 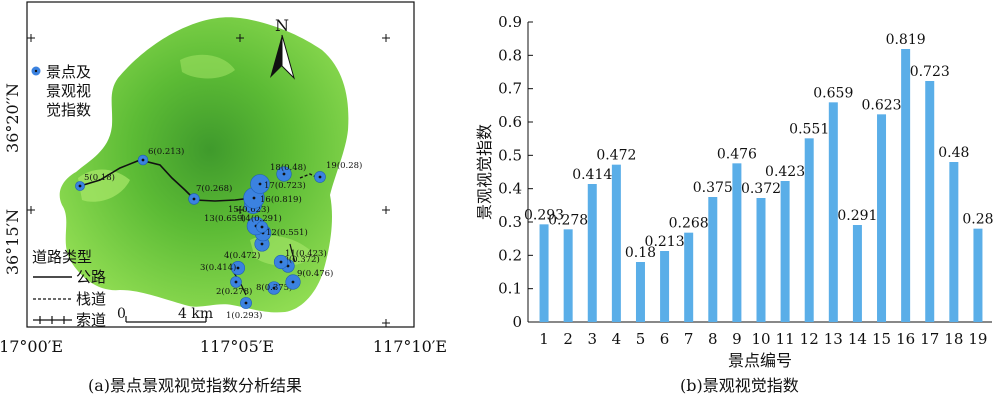 What do you see at coordinates (249, 209) in the screenshot?
I see `scenic-spot-label: 15(0.623)` at bounding box center [249, 209].